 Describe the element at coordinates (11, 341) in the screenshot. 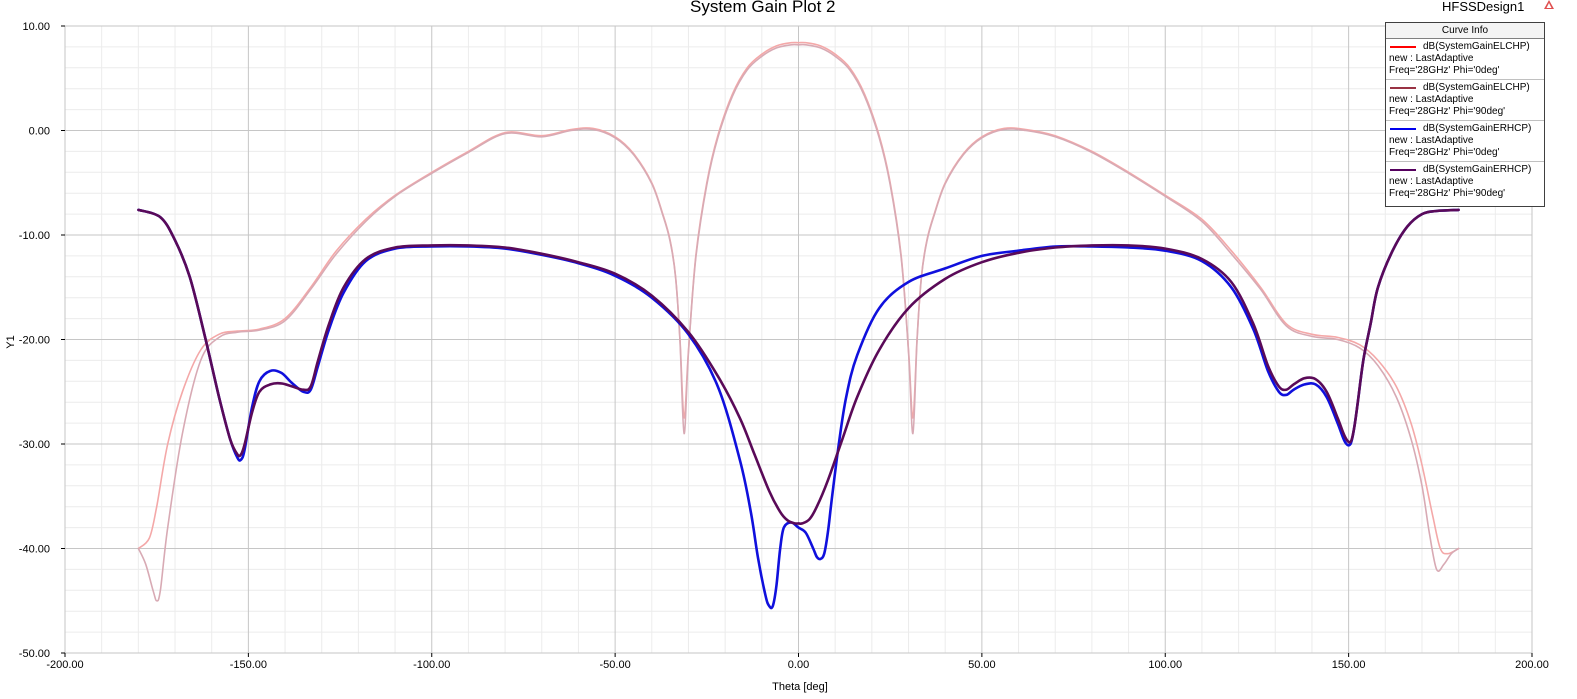

I see `y-axis-label: Y1` at that location.